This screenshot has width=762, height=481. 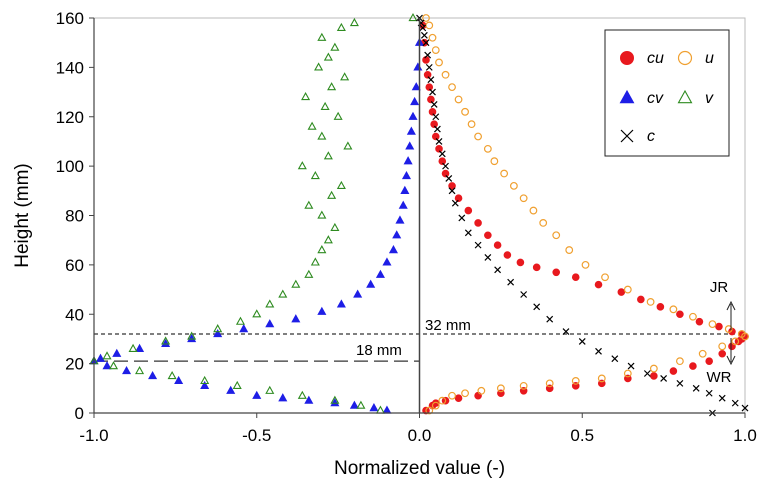 I want to click on y-tick-label: 60, so click(x=74, y=265).